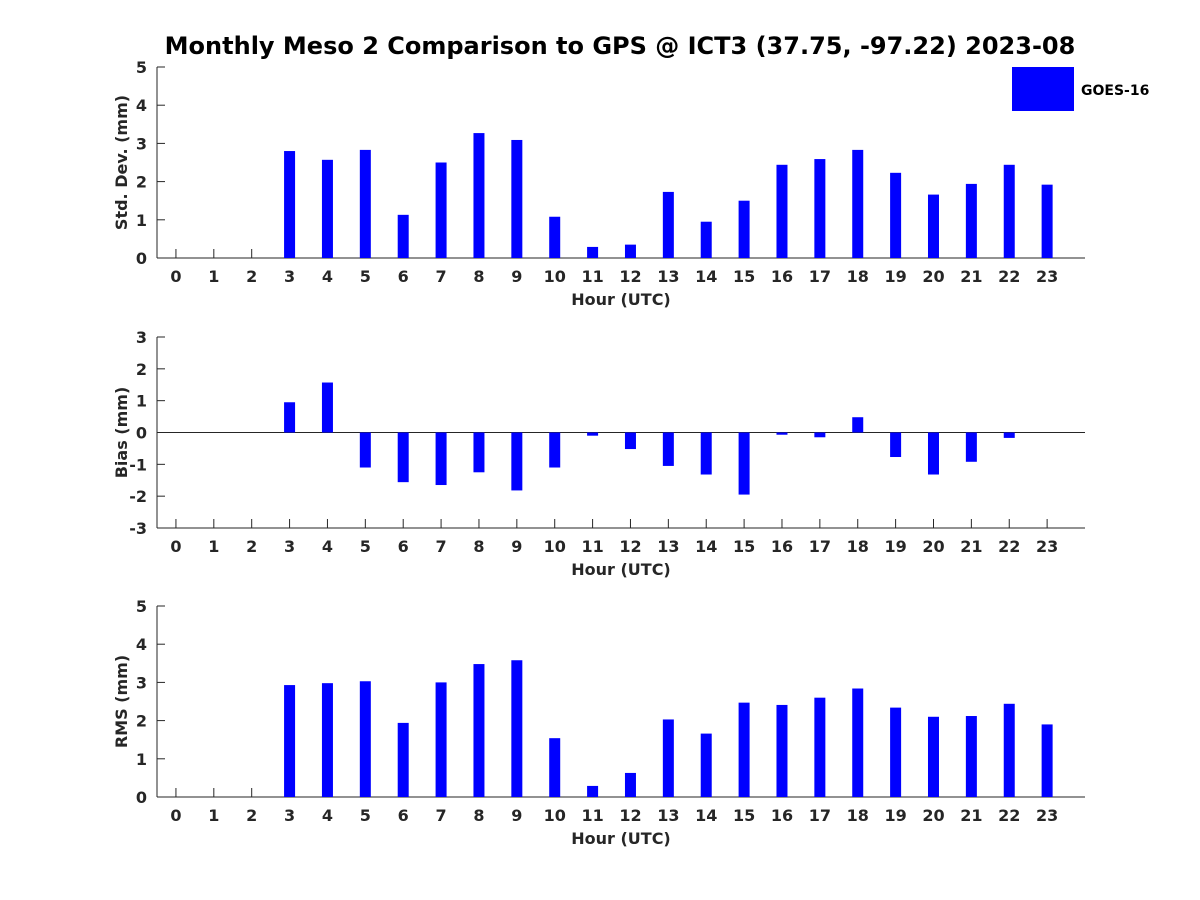 The height and width of the screenshot is (900, 1200). What do you see at coordinates (141, 401) in the screenshot?
I see `y-tick-label: 1` at bounding box center [141, 401].